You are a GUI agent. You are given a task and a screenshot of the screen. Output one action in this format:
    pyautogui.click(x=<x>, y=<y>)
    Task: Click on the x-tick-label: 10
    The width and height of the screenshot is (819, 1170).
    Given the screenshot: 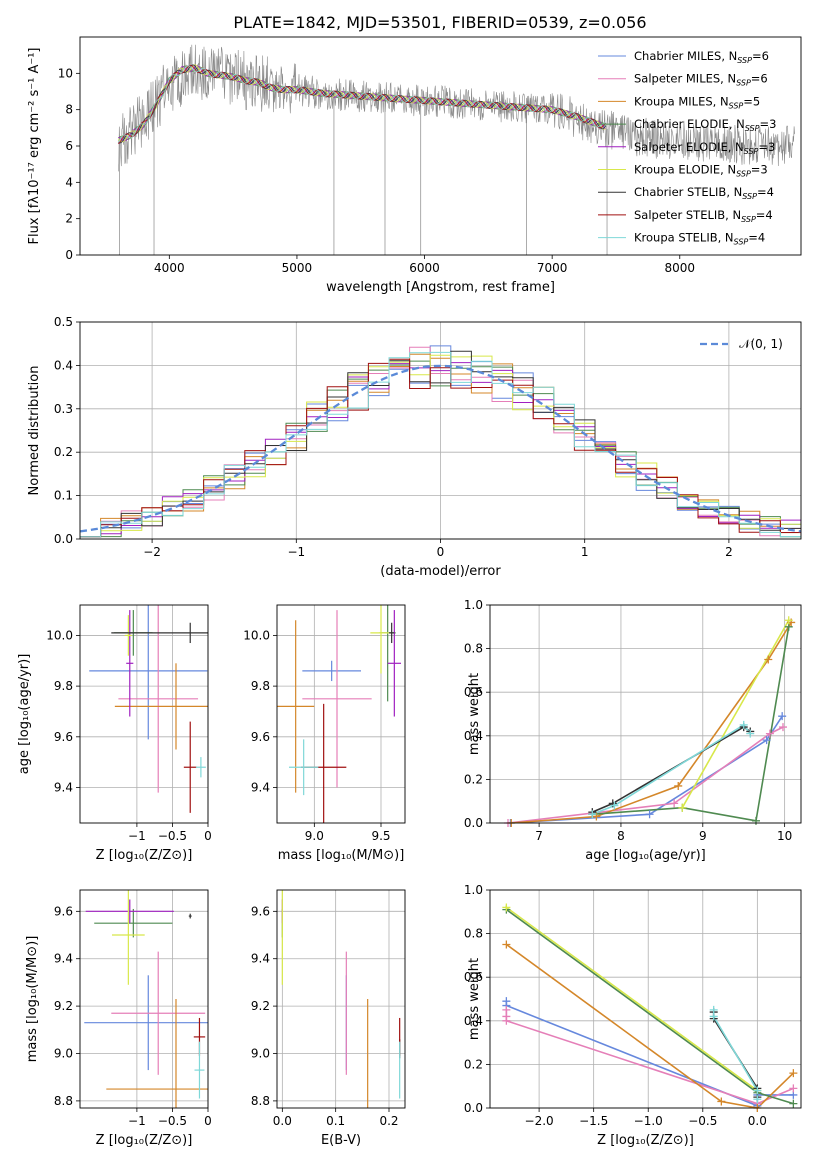 What is the action you would take?
    pyautogui.click(x=784, y=836)
    